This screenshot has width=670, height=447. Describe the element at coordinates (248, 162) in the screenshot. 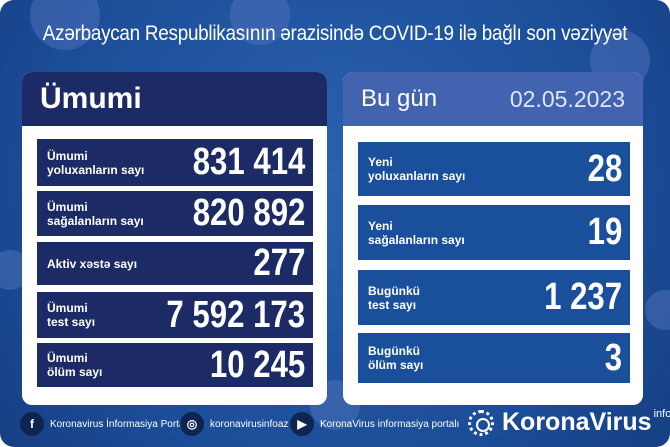

I see `stat-value: 831 414` at that location.